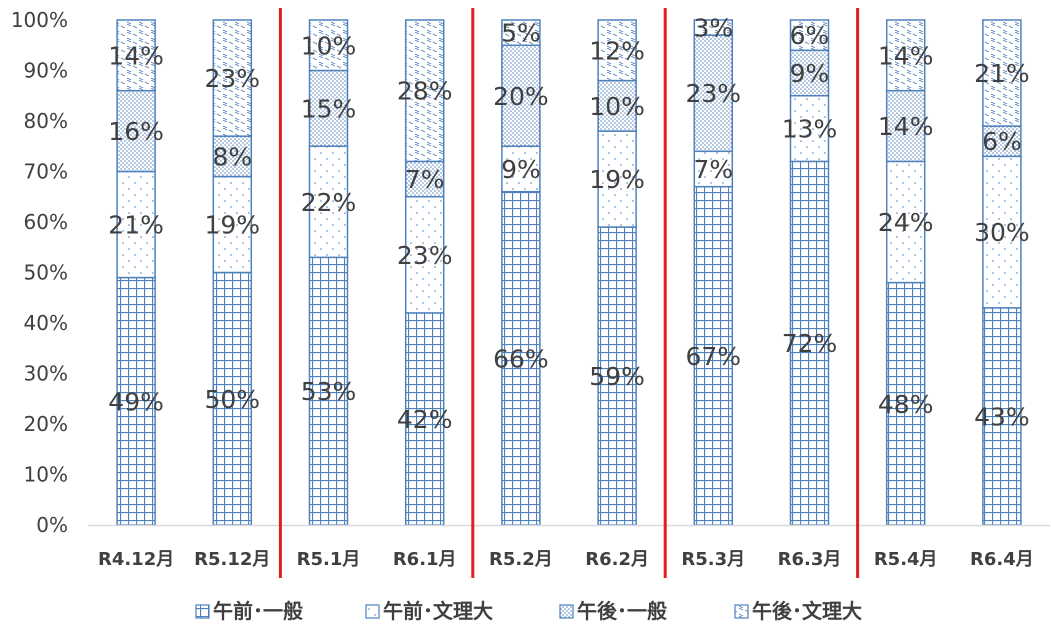  Describe the element at coordinates (46, 475) in the screenshot. I see `y-tick-label: 10%` at that location.